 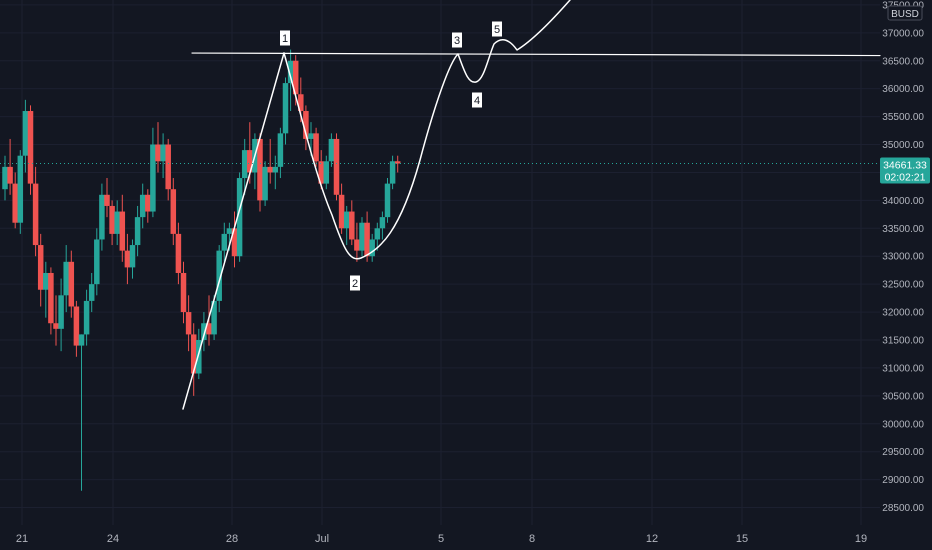 I want to click on x-tick-label: 24, so click(x=113, y=539).